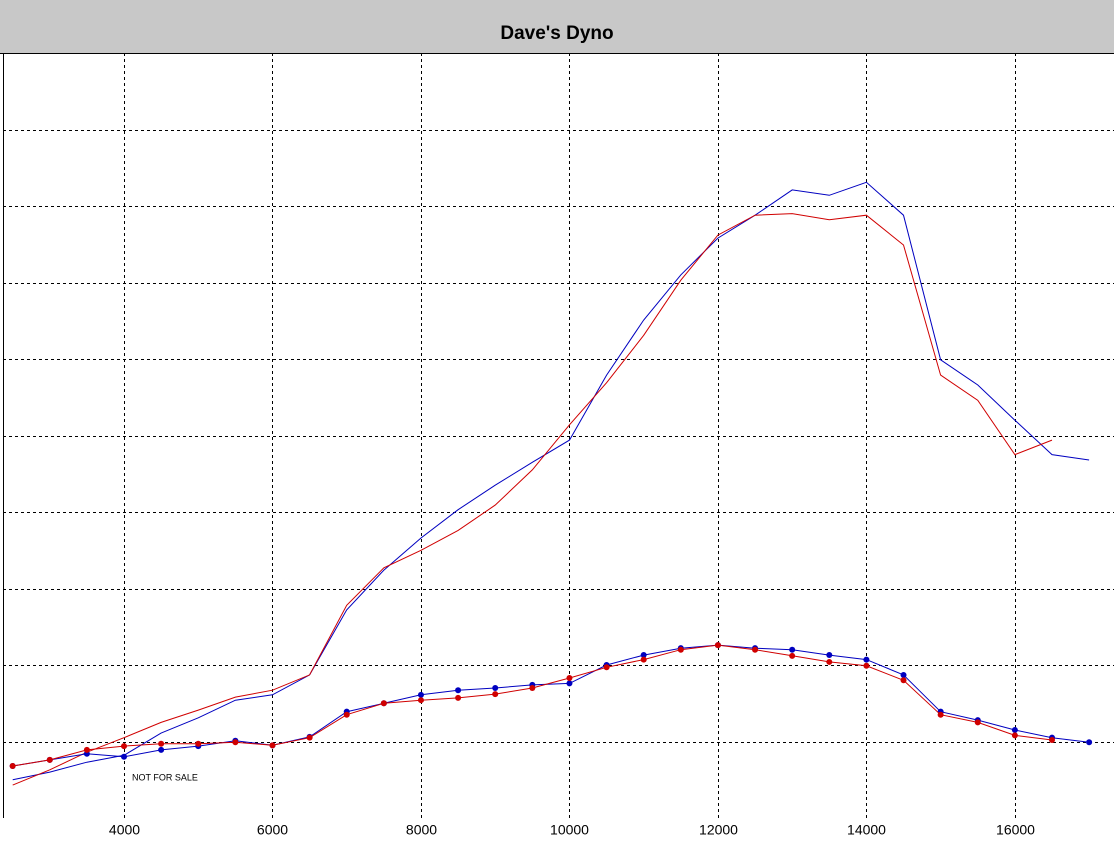 This screenshot has height=844, width=1114. Describe the element at coordinates (866, 830) in the screenshot. I see `x-tick-label: 14000` at that location.